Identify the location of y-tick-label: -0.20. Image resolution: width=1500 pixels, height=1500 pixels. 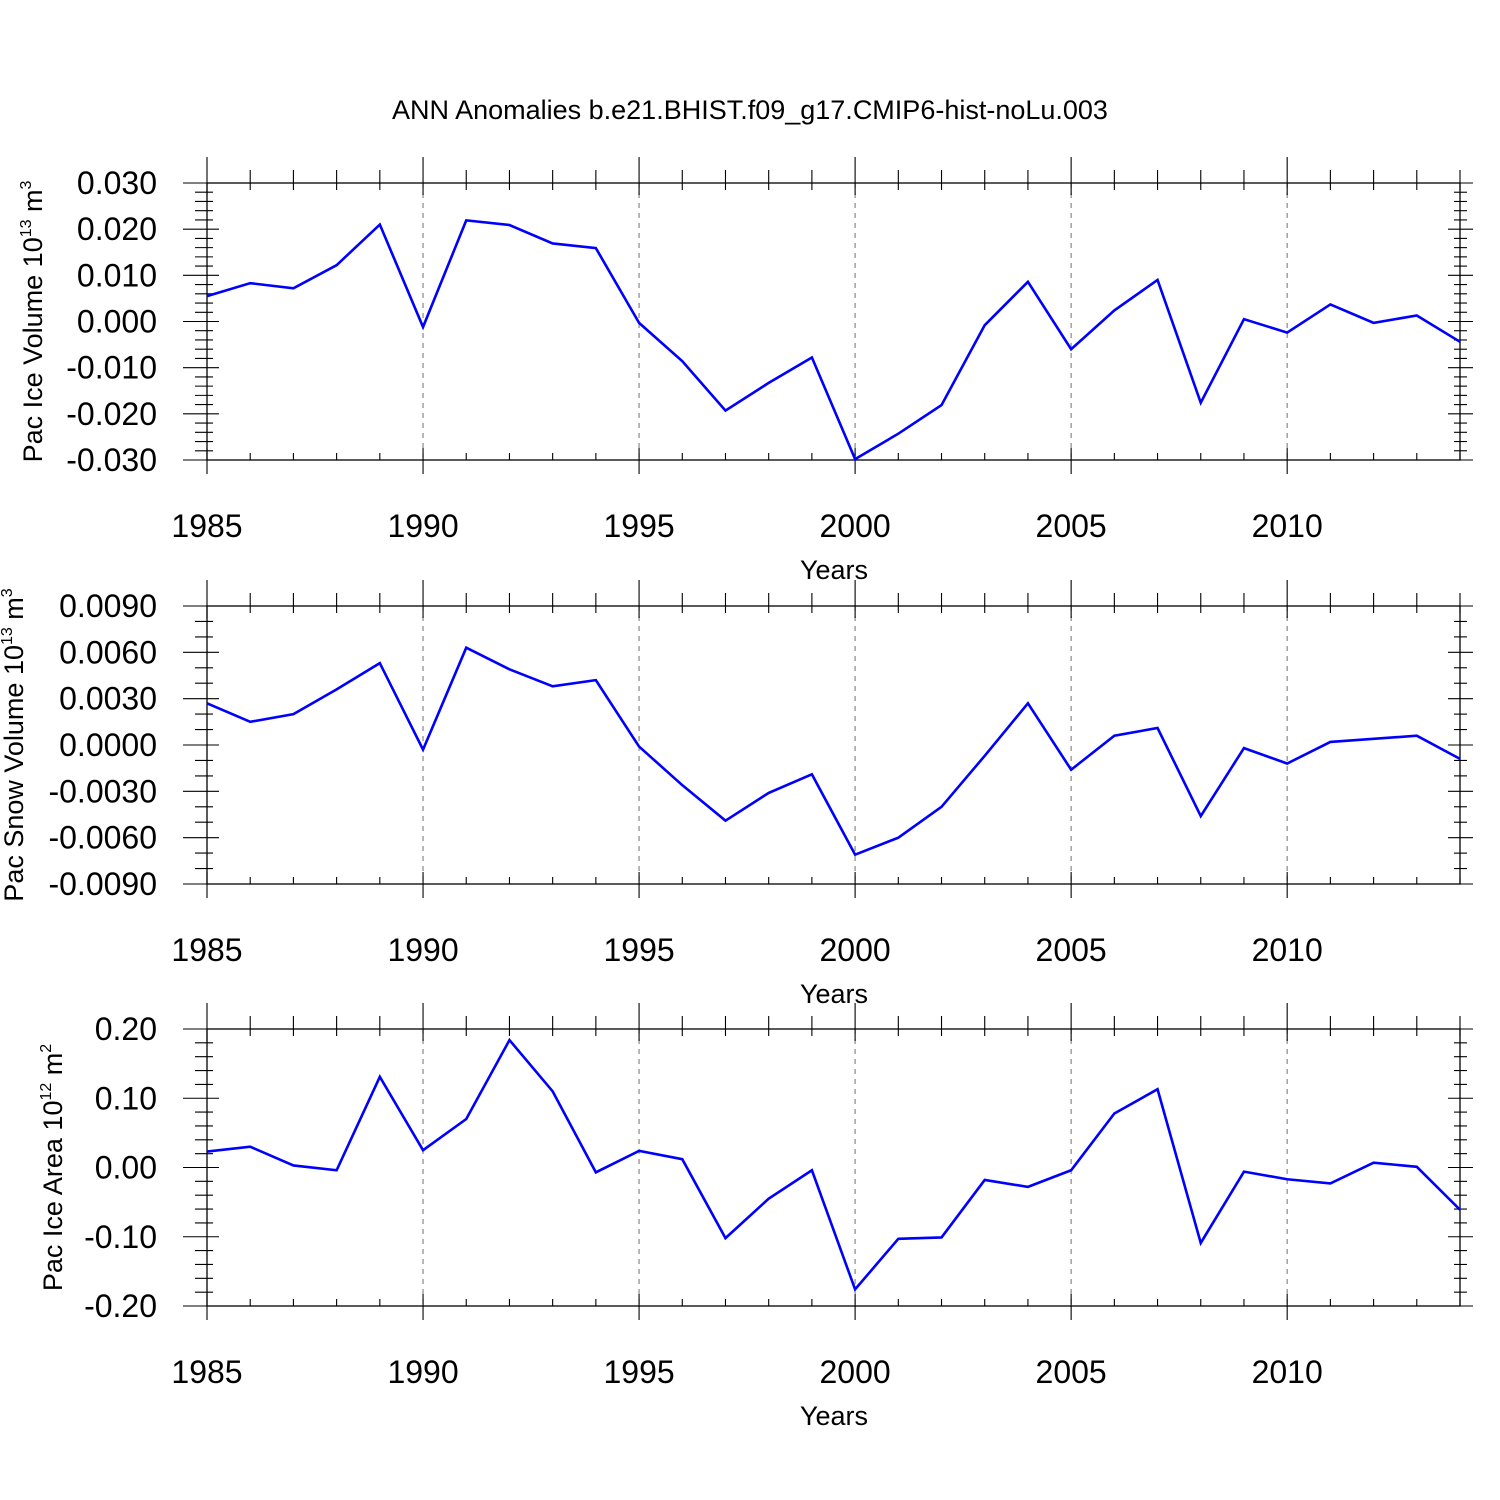
(120, 1306).